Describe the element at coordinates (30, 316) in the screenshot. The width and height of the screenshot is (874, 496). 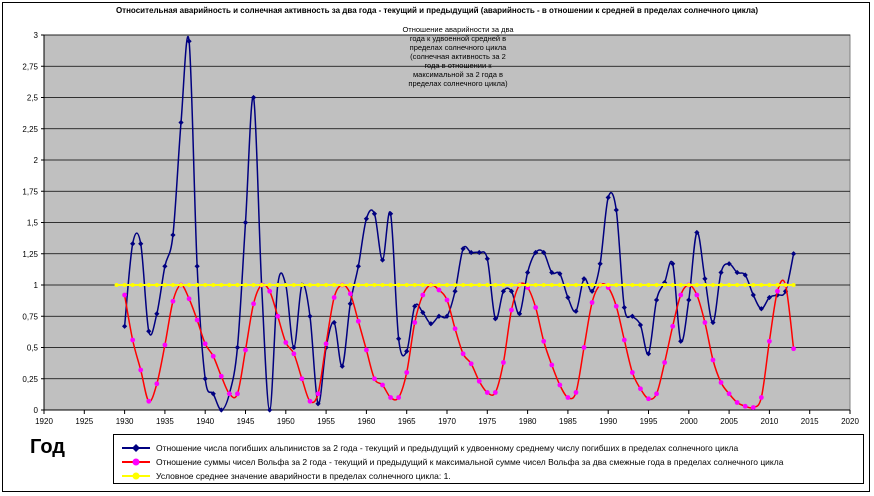
I see `y-tick-label: 0,75` at that location.